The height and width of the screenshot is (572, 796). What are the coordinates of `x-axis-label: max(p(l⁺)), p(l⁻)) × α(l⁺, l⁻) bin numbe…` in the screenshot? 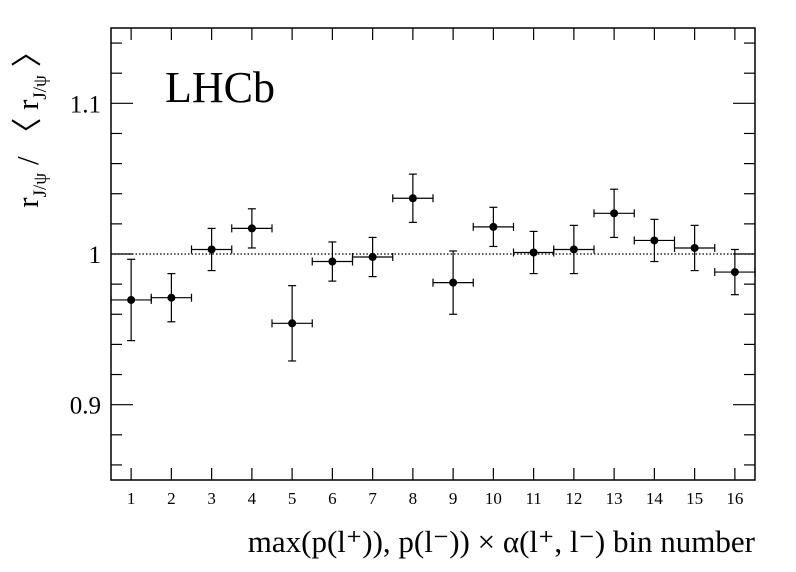 It's located at (502, 541).